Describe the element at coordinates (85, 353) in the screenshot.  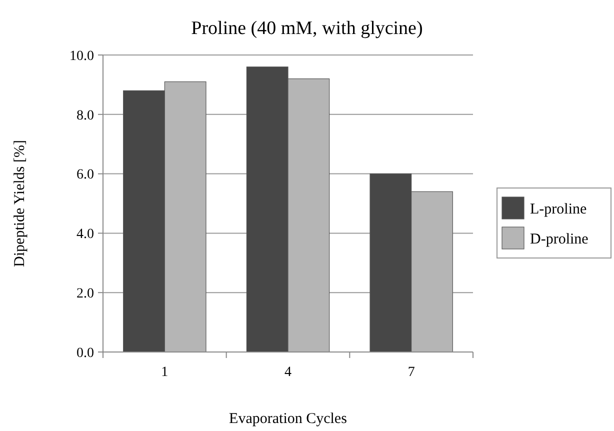
I see `y-tick-label: 0.0` at that location.